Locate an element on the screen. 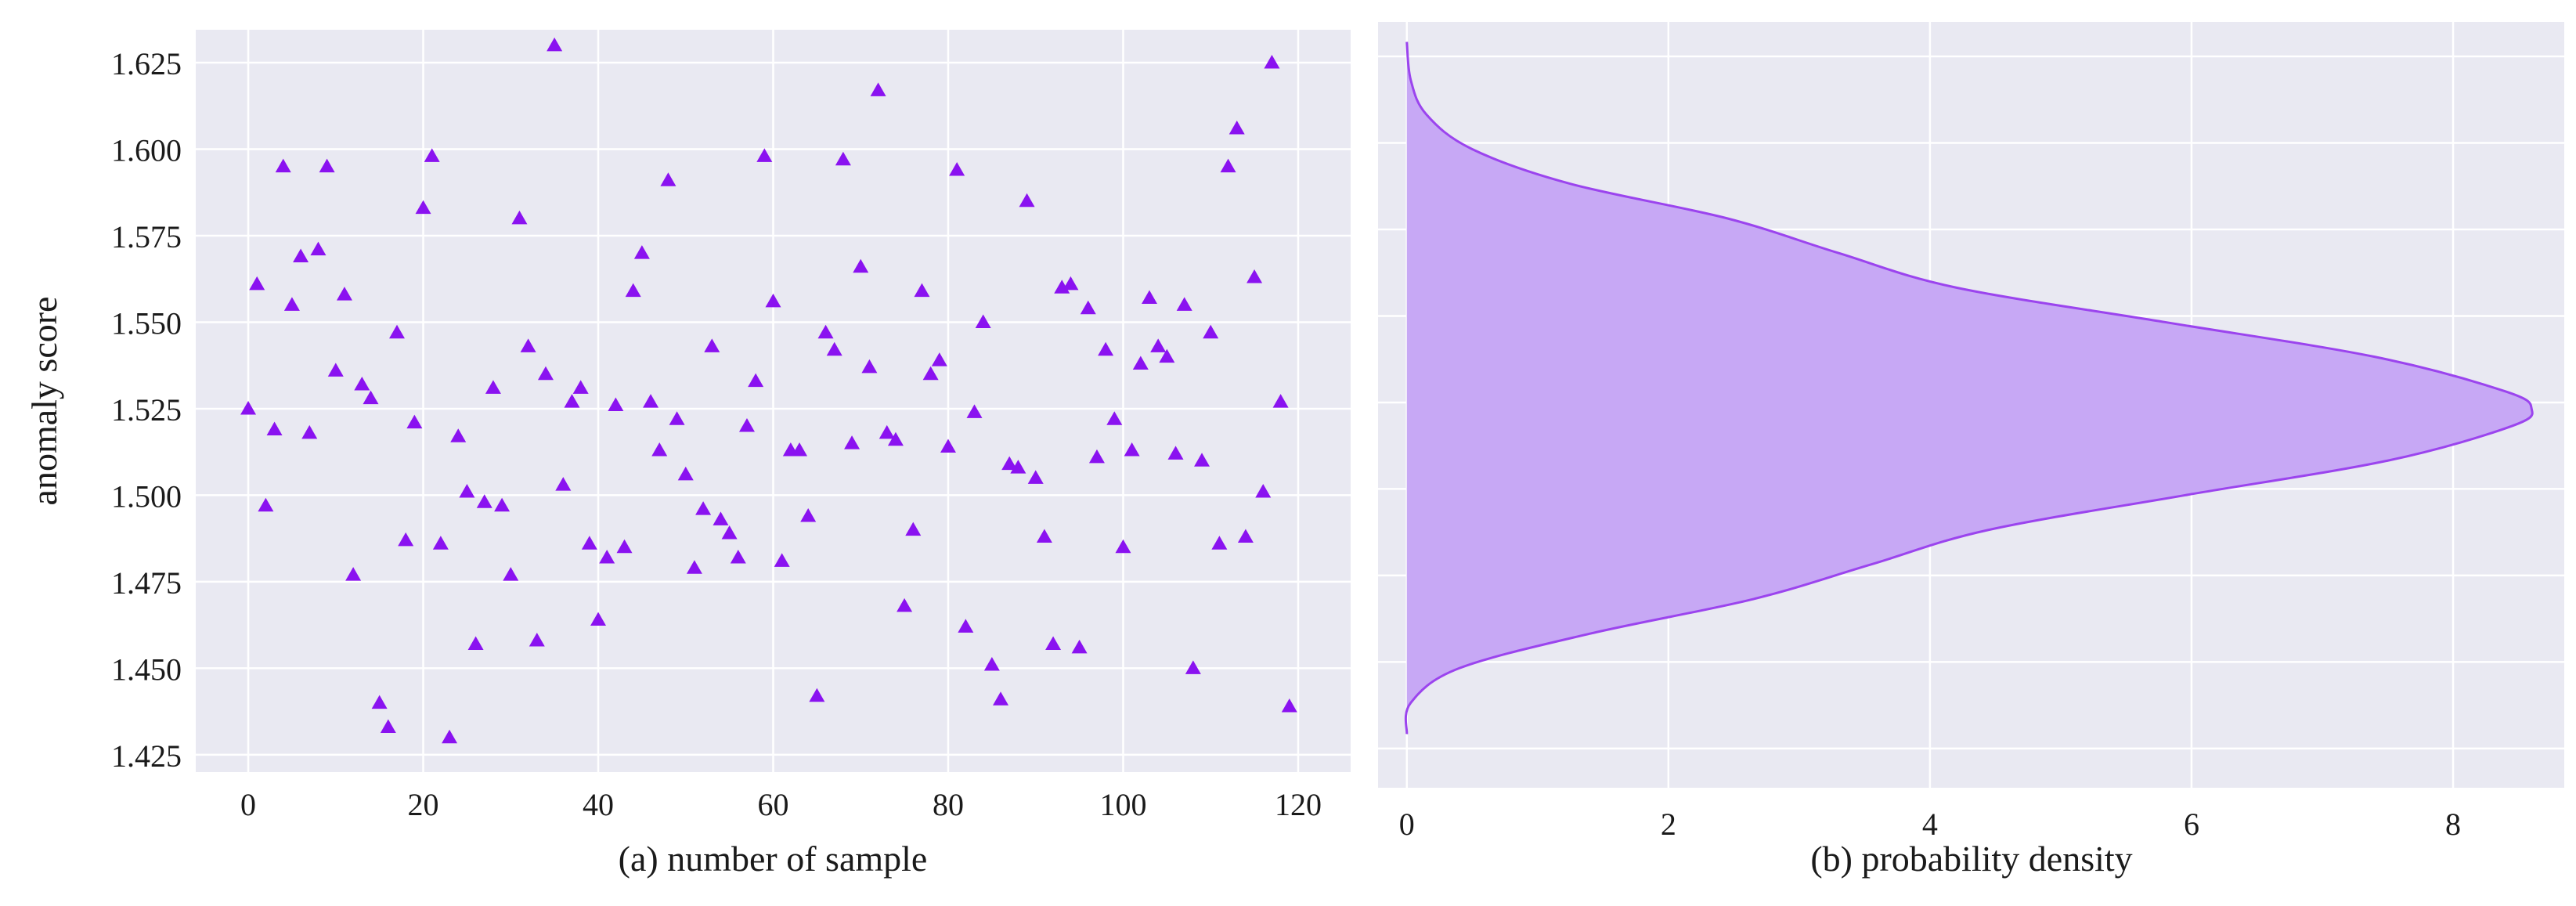  density-x-tick-label: 4 is located at coordinates (1930, 824).